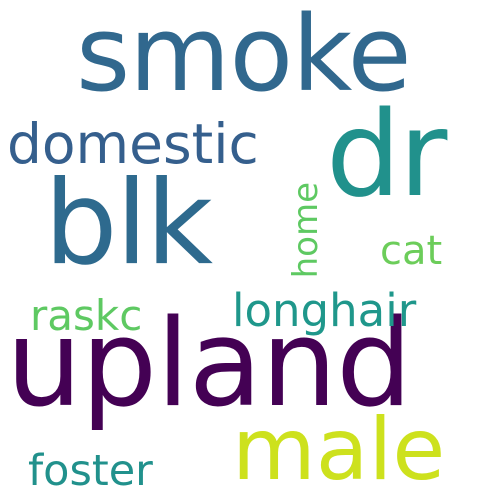  I want to click on word-domestic: domestic, so click(133, 144).